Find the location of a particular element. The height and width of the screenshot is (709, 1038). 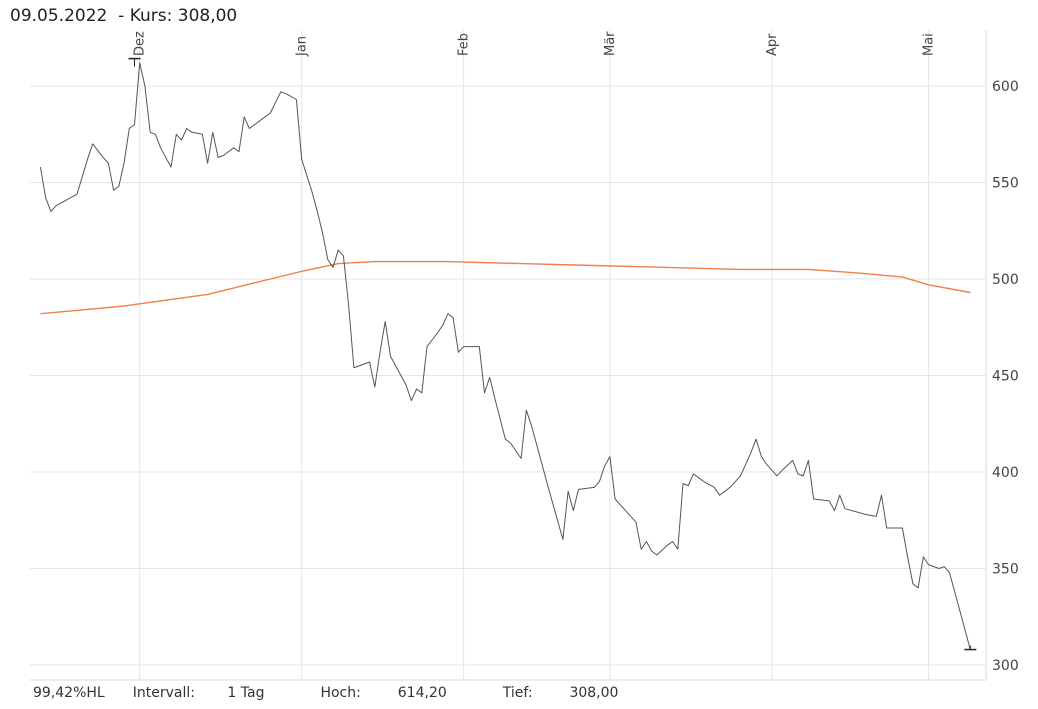

x-tick-label-Mär: Mär is located at coordinates (610, 43).